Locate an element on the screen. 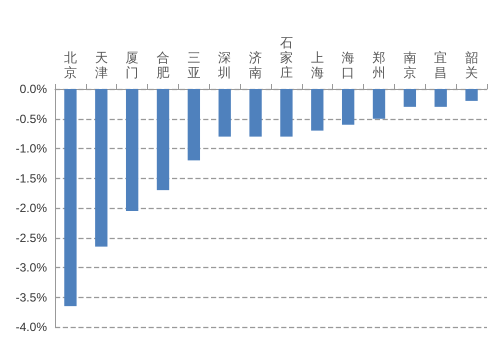 The height and width of the screenshot is (362, 500). x-tick-label: 海口 is located at coordinates (348, 66).